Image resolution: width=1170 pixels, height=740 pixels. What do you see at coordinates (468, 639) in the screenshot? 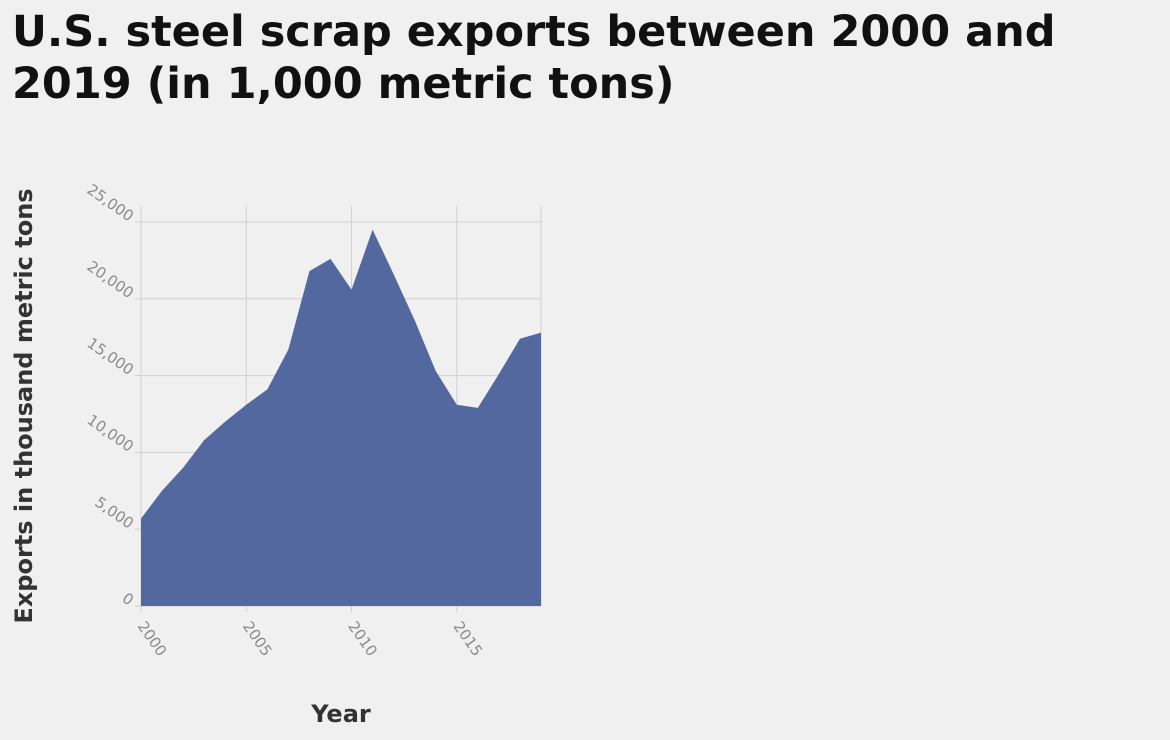
I see `x-tick-label: 2015` at bounding box center [468, 639].